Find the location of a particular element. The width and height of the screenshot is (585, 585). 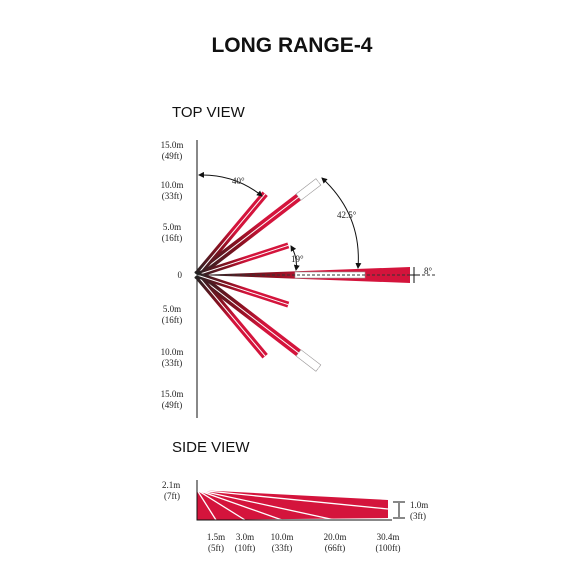

height-bracket is located at coordinates (399, 510).